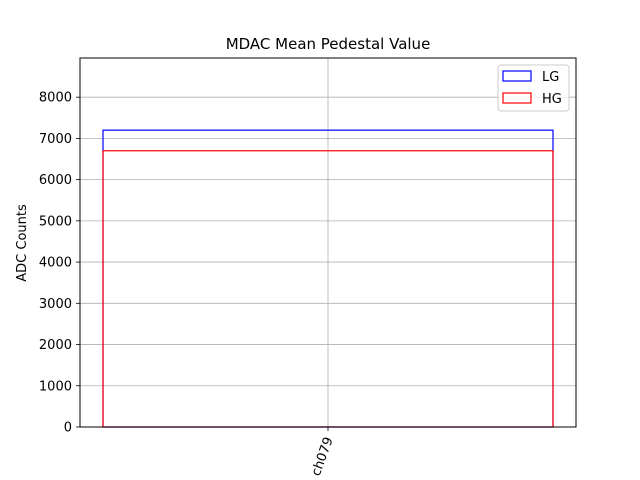 The image size is (640, 480). I want to click on legend-box, so click(533, 88).